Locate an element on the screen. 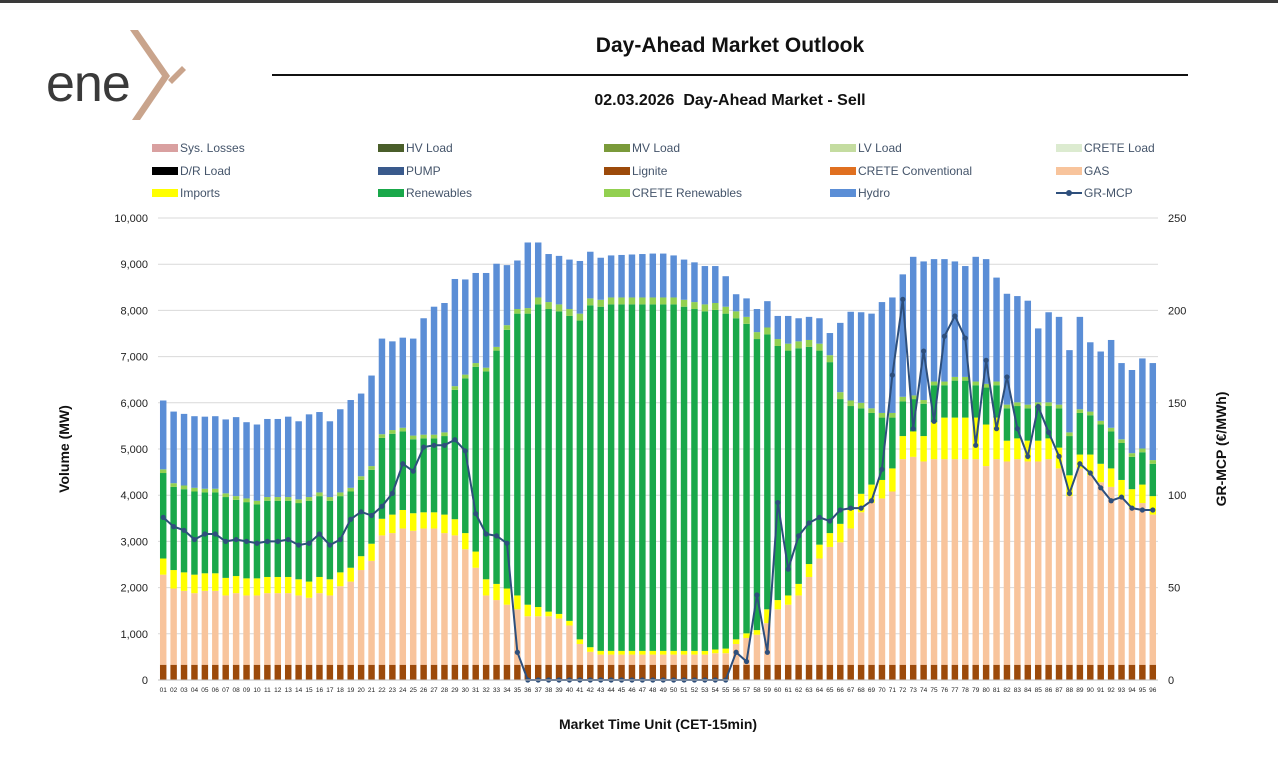 The width and height of the screenshot is (1278, 762). x-tick-label: 92 is located at coordinates (1112, 690).